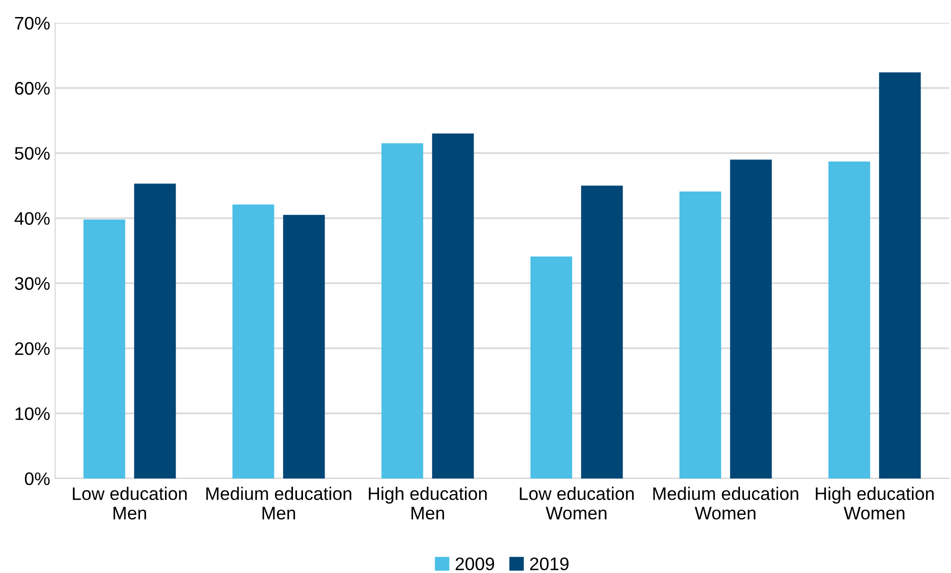 The image size is (951, 573). Describe the element at coordinates (875, 503) in the screenshot. I see `x-tick-label: High education Women` at that location.